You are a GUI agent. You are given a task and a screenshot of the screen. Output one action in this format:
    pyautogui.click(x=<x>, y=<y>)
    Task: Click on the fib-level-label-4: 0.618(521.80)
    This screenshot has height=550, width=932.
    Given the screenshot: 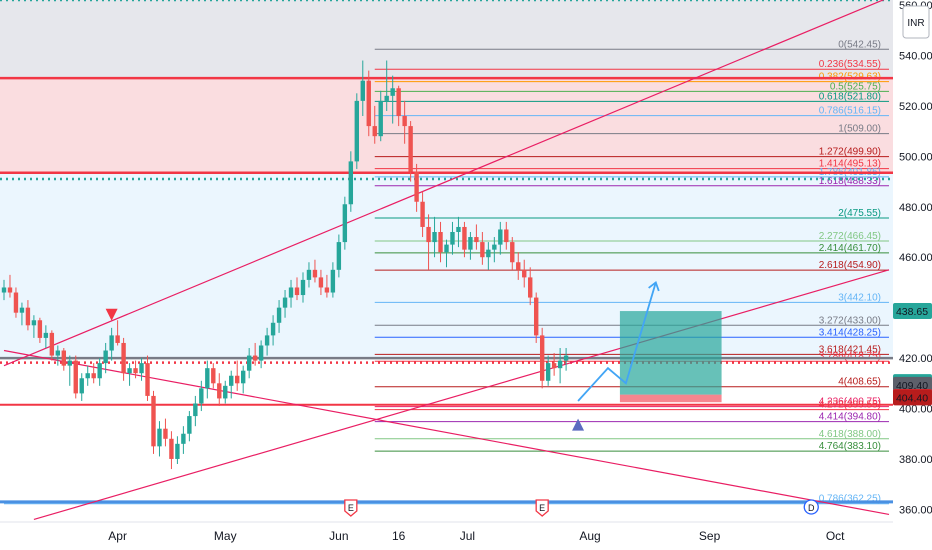 What is the action you would take?
    pyautogui.click(x=850, y=96)
    